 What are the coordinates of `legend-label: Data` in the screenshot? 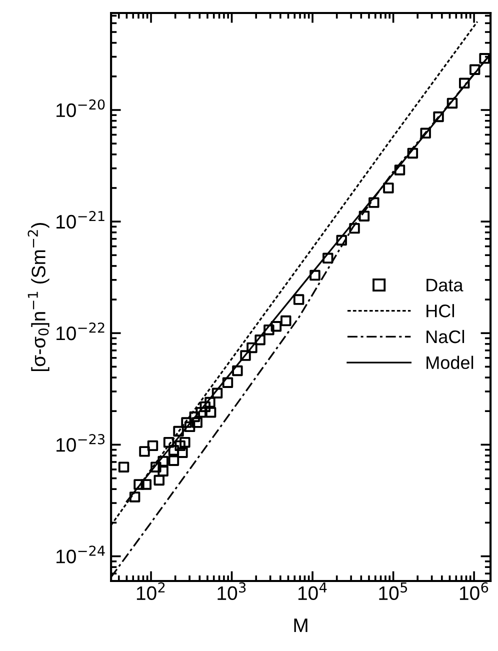 It's located at (445, 285).